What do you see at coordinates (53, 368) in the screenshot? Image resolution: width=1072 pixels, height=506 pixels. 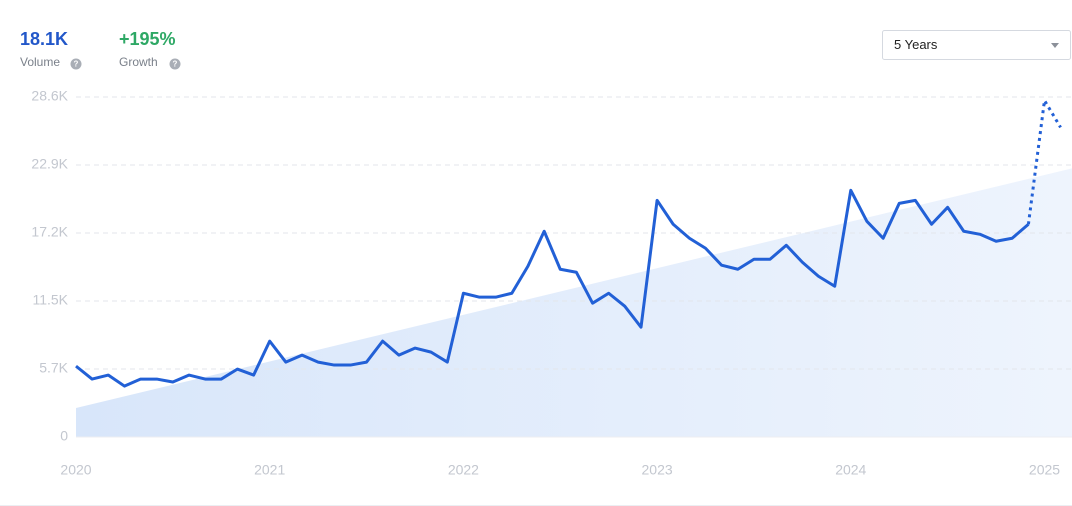 I see `y-tick-label: 5.7K` at bounding box center [53, 368].